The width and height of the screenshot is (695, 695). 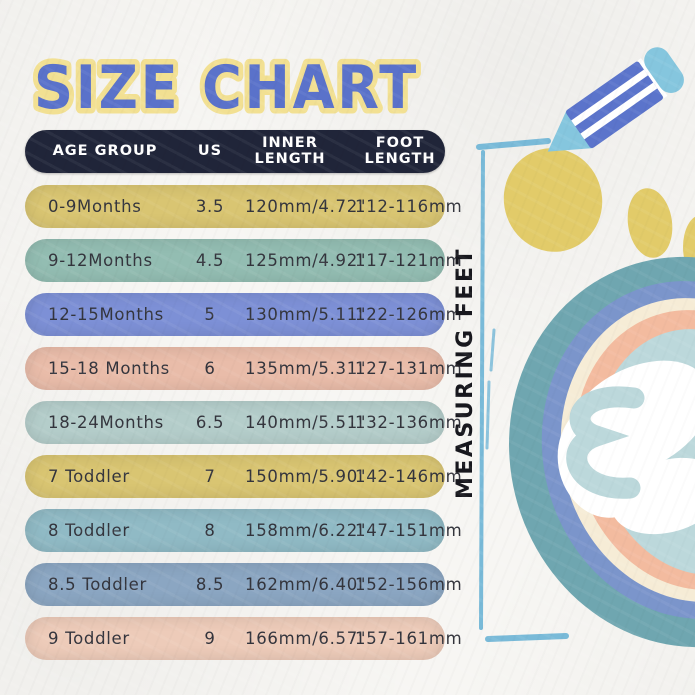 I want to click on inner-length-cell: 140mm/5.51", so click(x=306, y=422).